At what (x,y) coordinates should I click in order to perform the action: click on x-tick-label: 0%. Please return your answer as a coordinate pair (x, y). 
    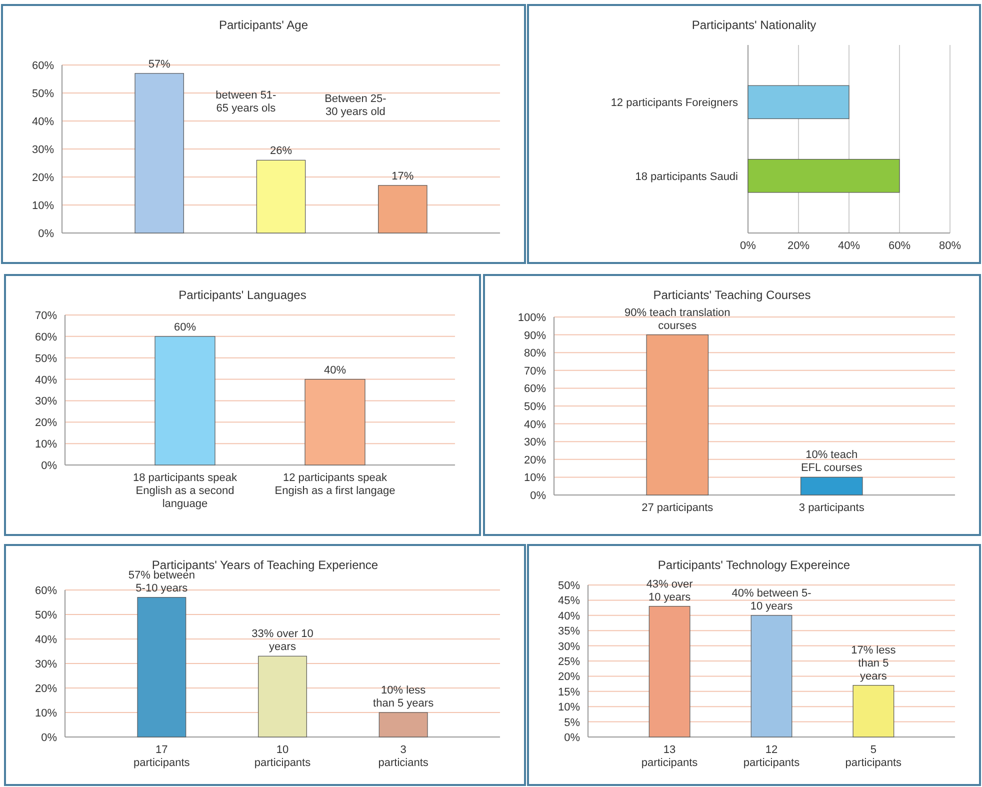
    Looking at the image, I should click on (748, 246).